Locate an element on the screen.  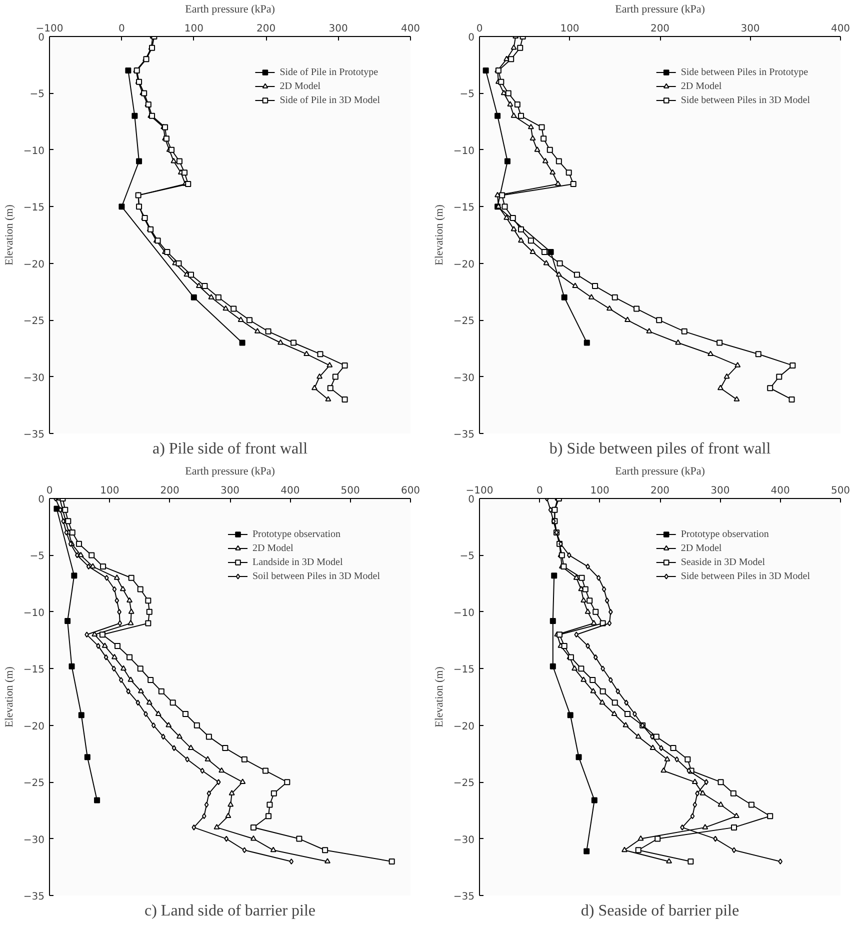
text: a) Pile side of front wall is located at coordinates (230, 449).